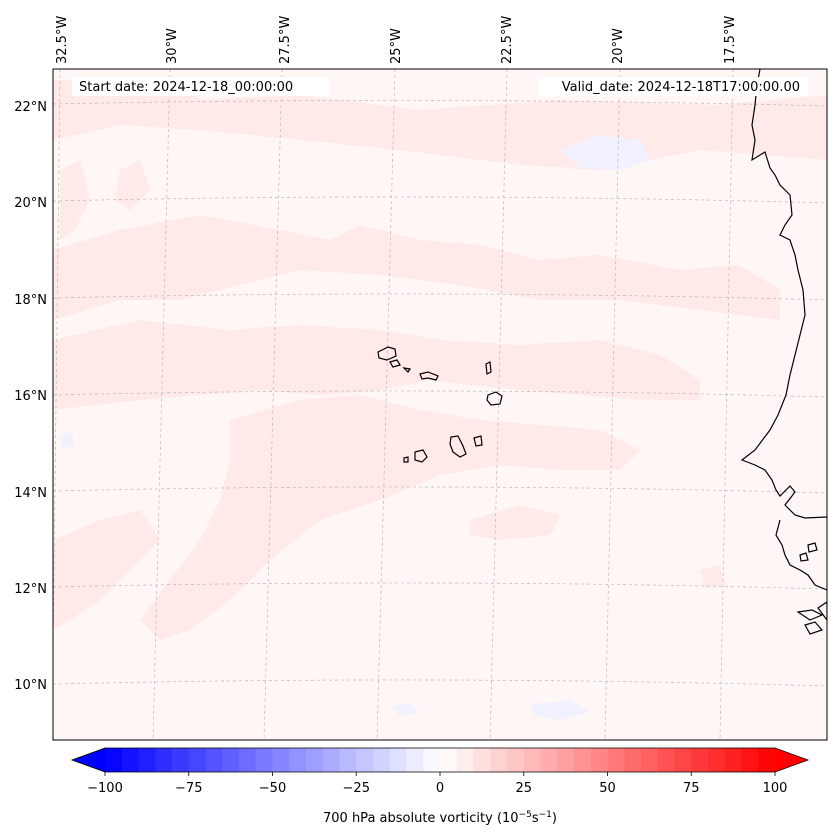 Image resolution: width=837 pixels, height=839 pixels. I want to click on lat-label-14n: 14°N, so click(30, 493).